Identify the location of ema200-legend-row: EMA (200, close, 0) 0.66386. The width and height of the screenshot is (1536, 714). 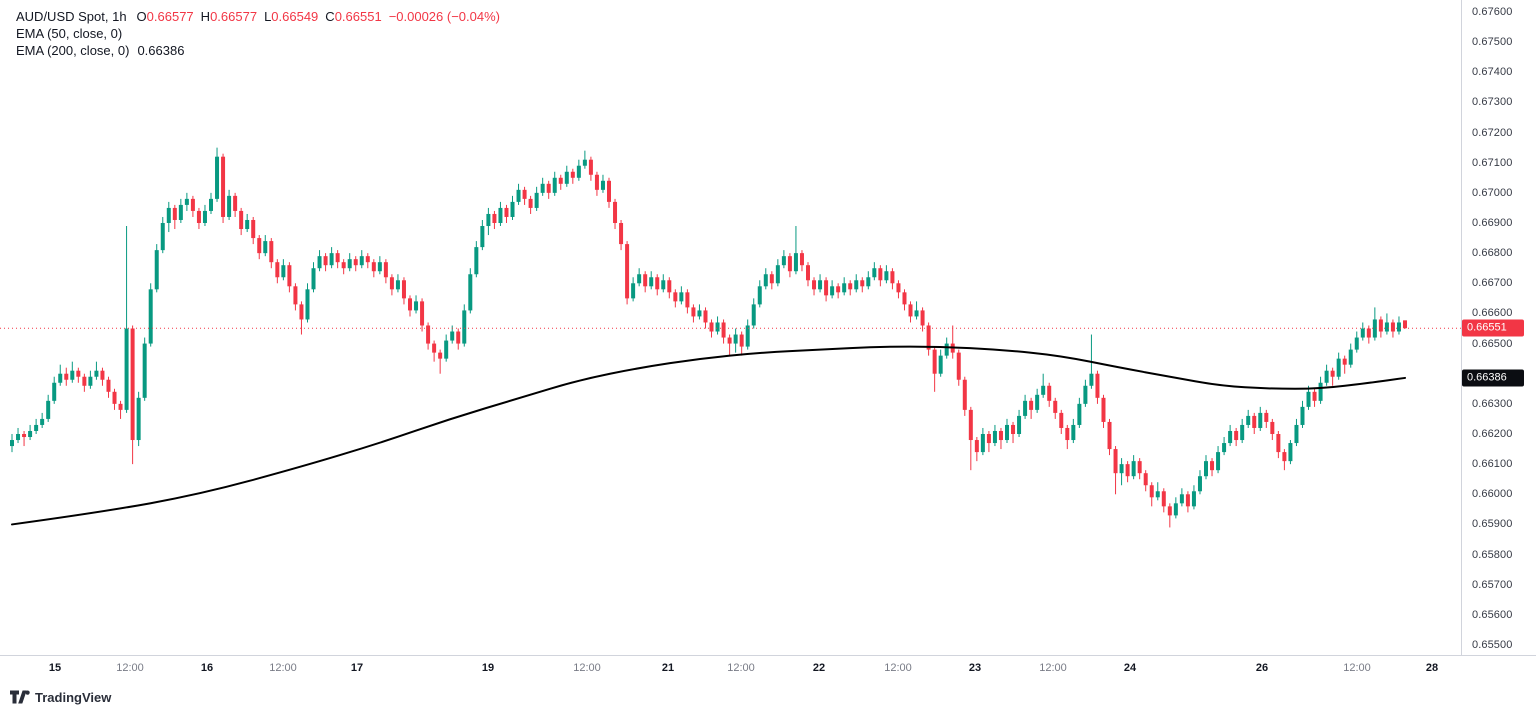
(258, 50).